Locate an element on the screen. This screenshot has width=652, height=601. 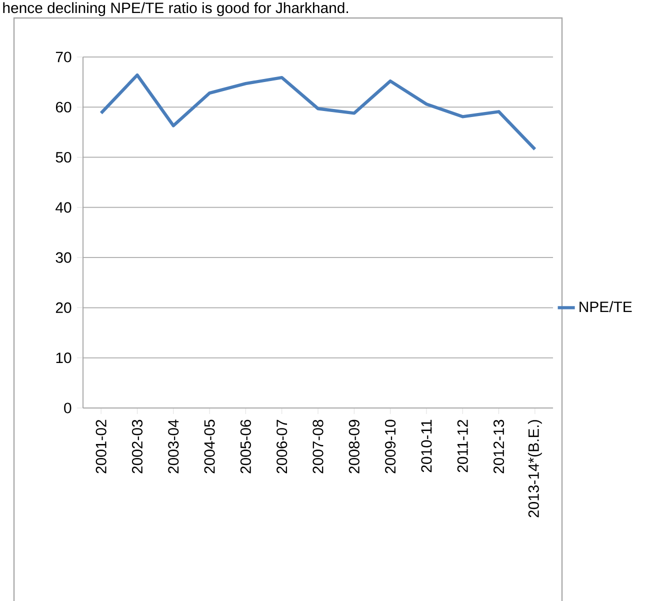
y-tick-label: 30 is located at coordinates (64, 257).